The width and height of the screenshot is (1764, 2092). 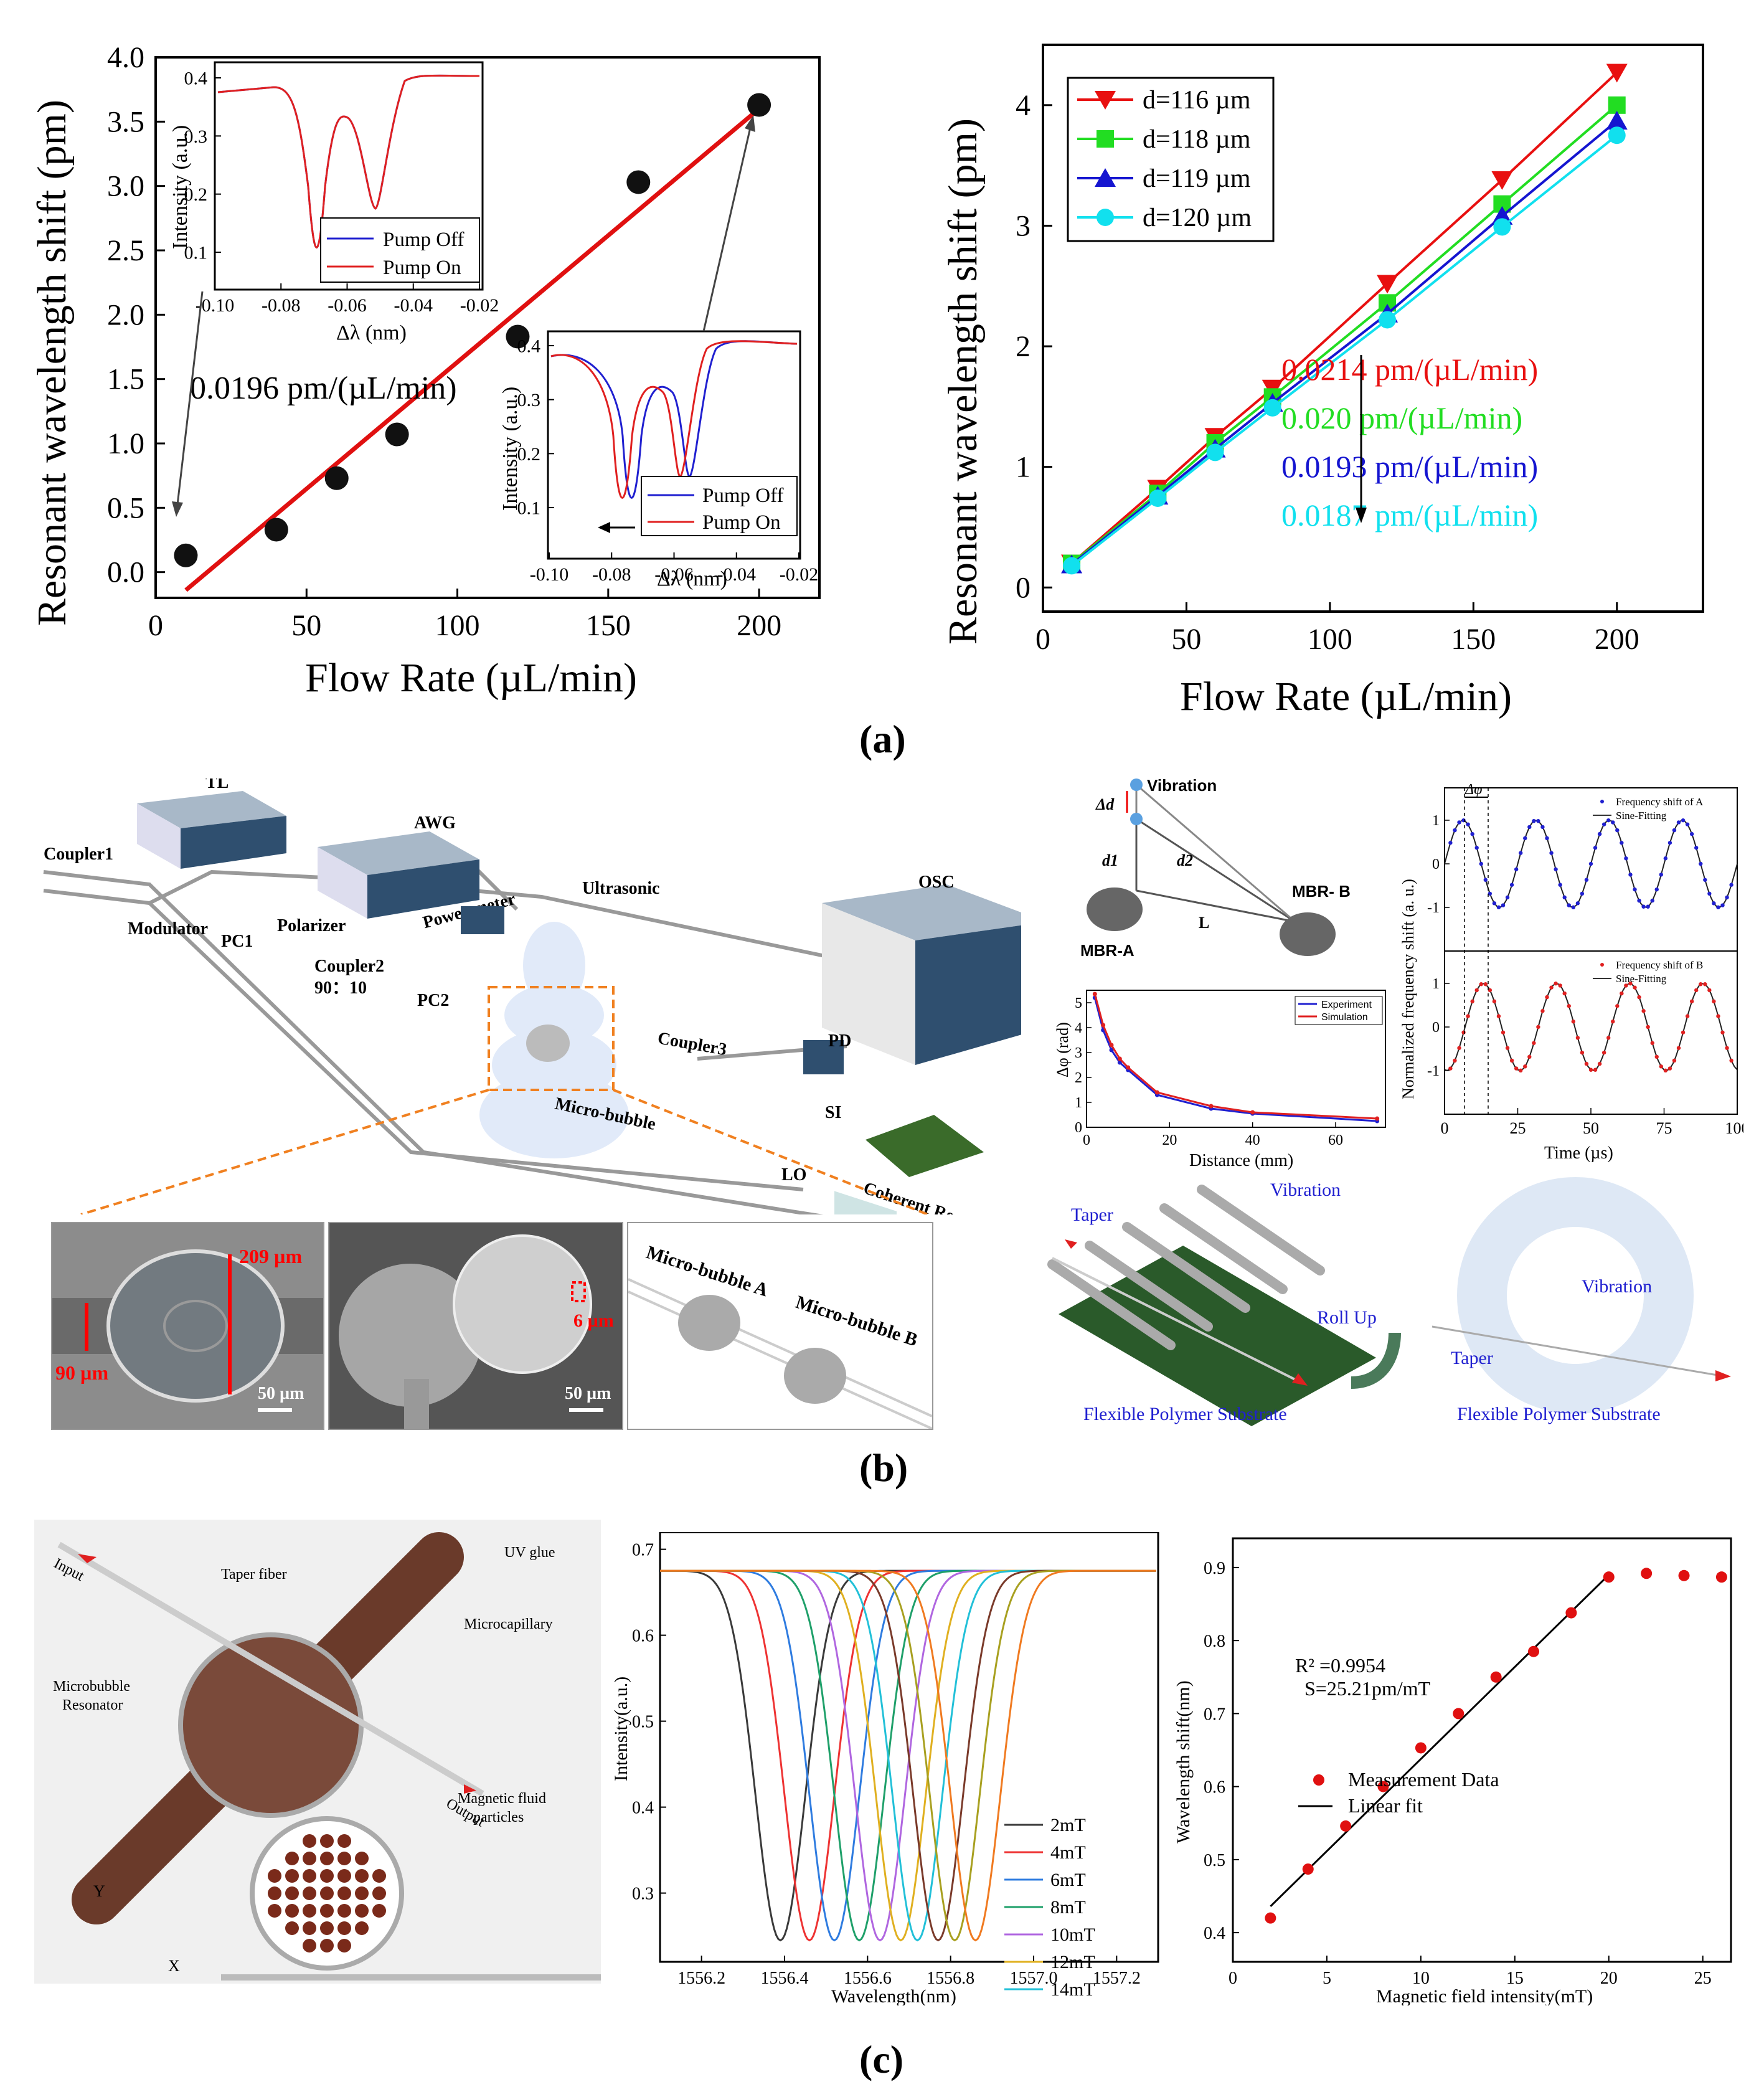 What do you see at coordinates (372, 332) in the screenshot?
I see `inset1-xlabel: Δλ (nm)` at bounding box center [372, 332].